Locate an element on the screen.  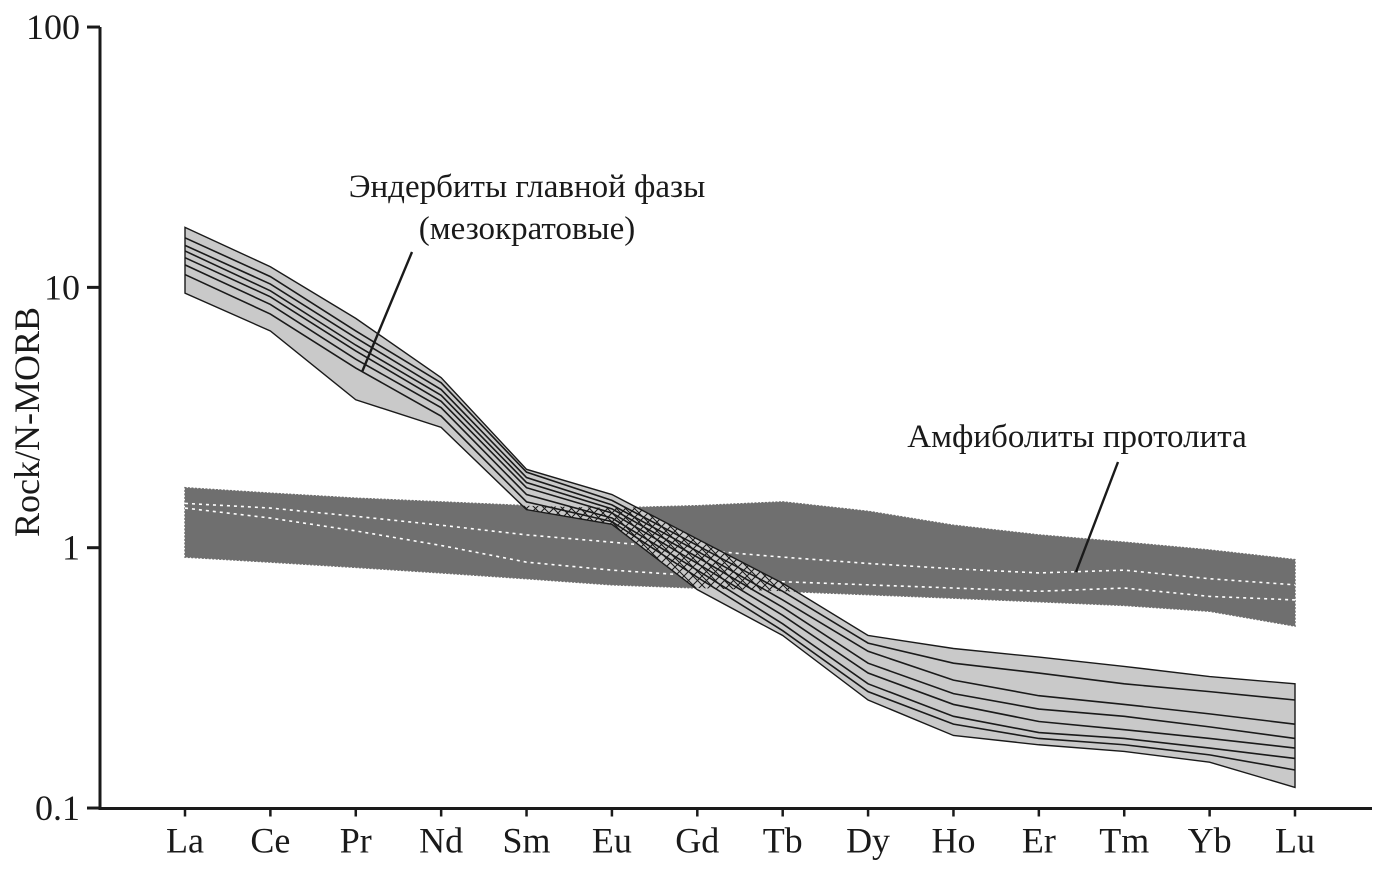
x-tick-label: Gd is located at coordinates (697, 841).